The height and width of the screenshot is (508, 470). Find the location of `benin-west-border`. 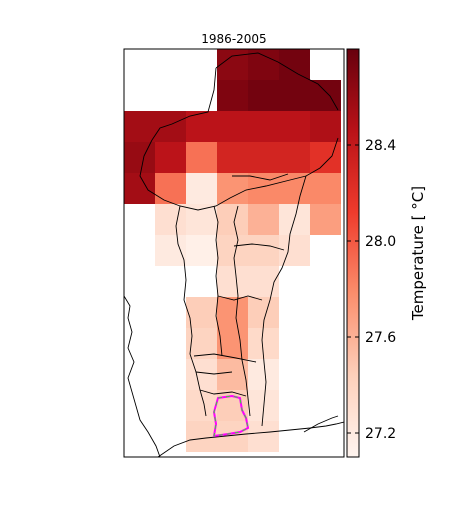

benin-west-border is located at coordinates (242, 311).